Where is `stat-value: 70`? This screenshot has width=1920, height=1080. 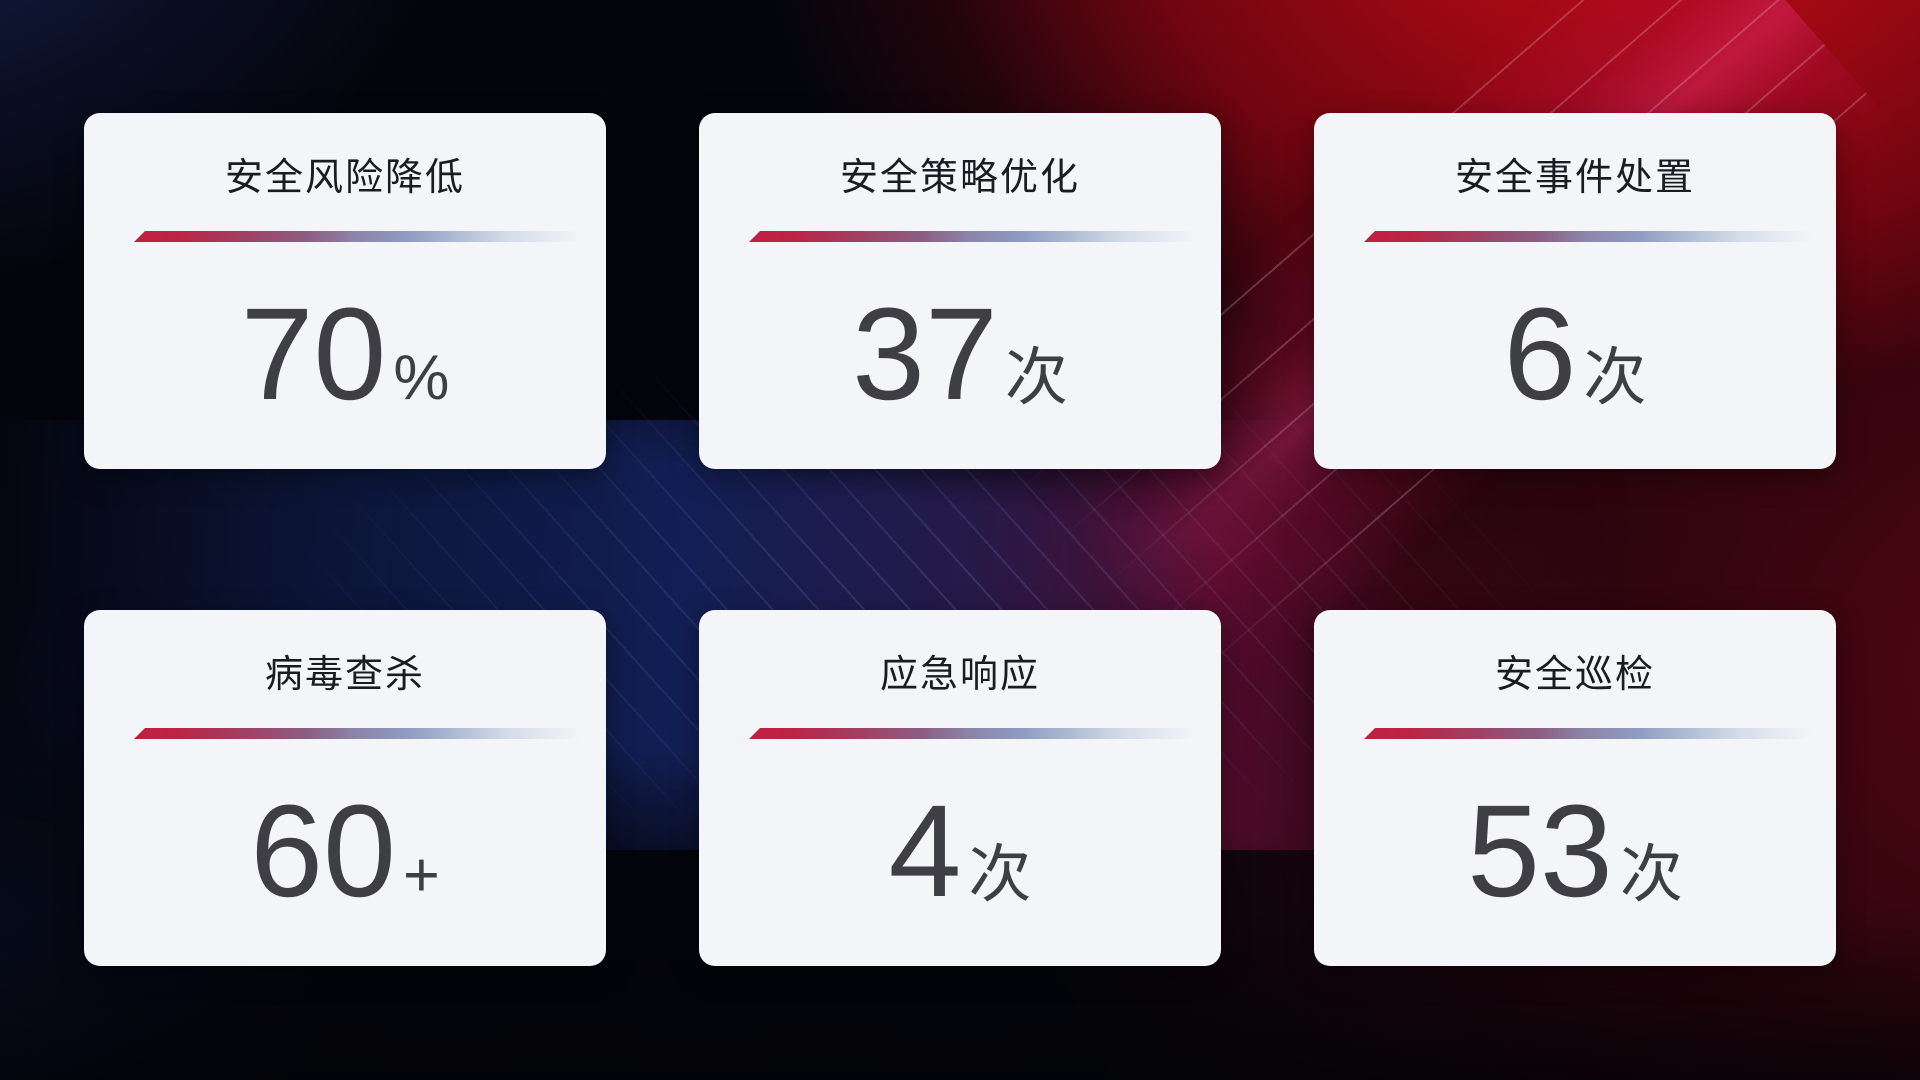 stat-value: 70 is located at coordinates (313, 353).